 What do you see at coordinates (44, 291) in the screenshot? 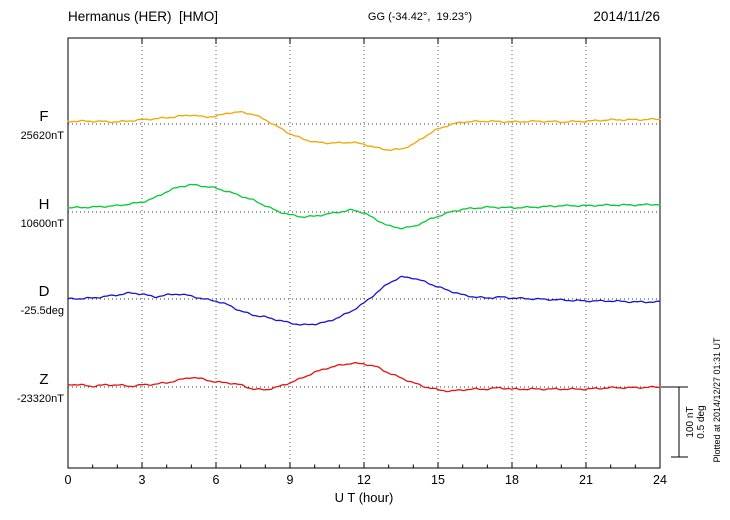
I see `component-label-D: D` at bounding box center [44, 291].